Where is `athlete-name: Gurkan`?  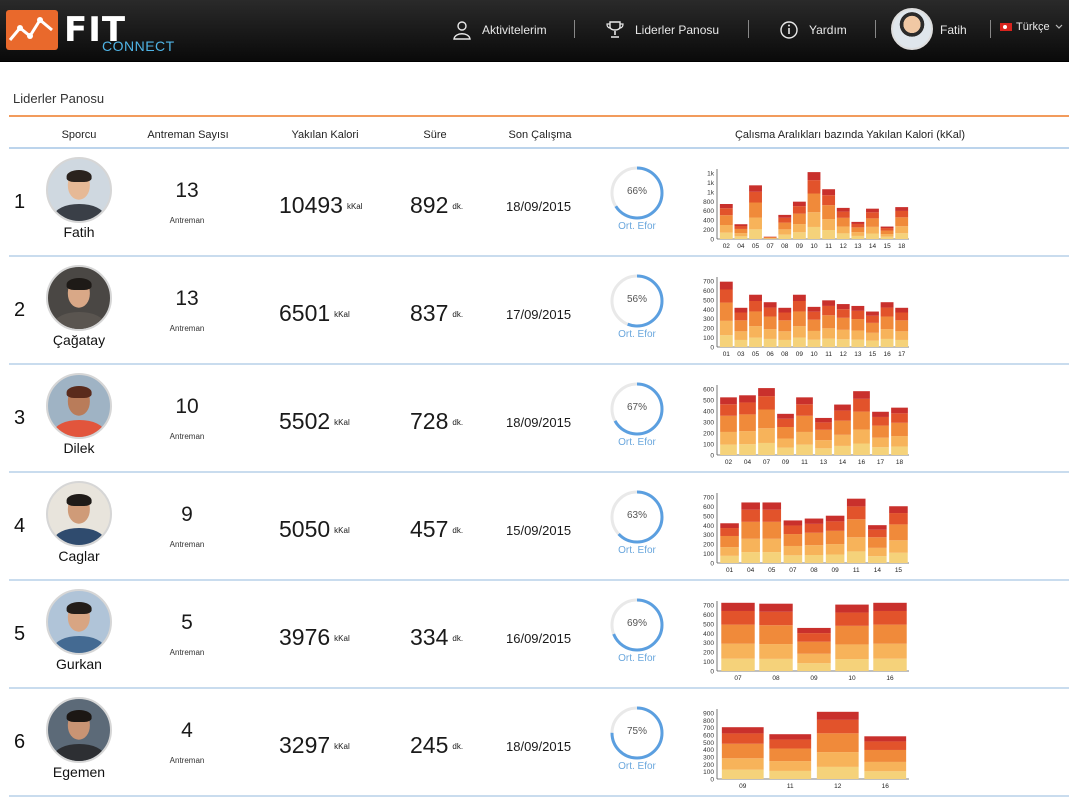
athlete-name: Gurkan is located at coordinates (79, 664).